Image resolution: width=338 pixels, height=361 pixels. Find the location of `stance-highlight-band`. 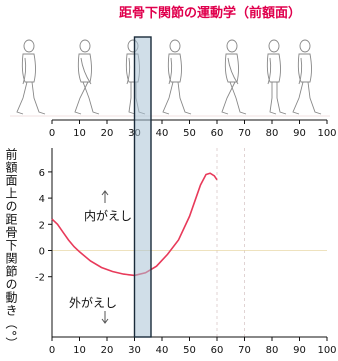

stance-highlight-band is located at coordinates (142, 187).